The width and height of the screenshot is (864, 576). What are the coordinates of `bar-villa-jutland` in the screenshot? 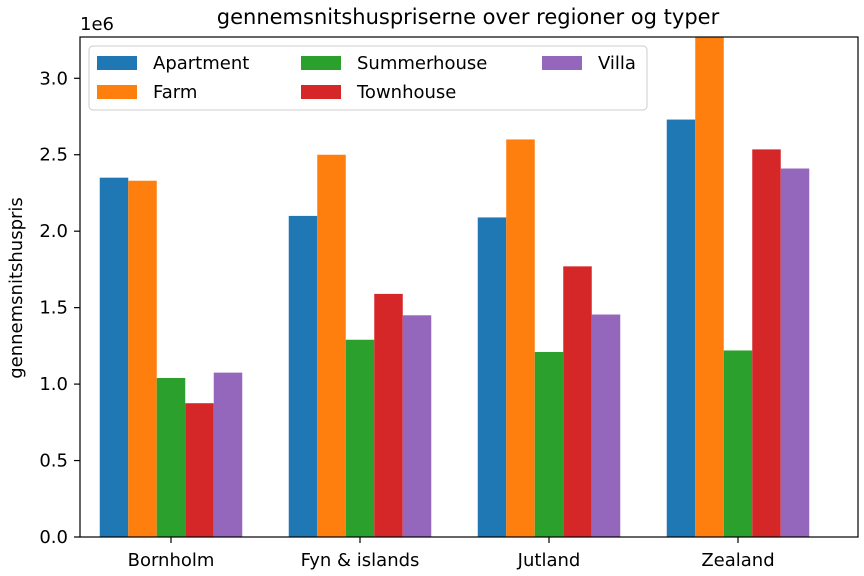 It's located at (606, 425).